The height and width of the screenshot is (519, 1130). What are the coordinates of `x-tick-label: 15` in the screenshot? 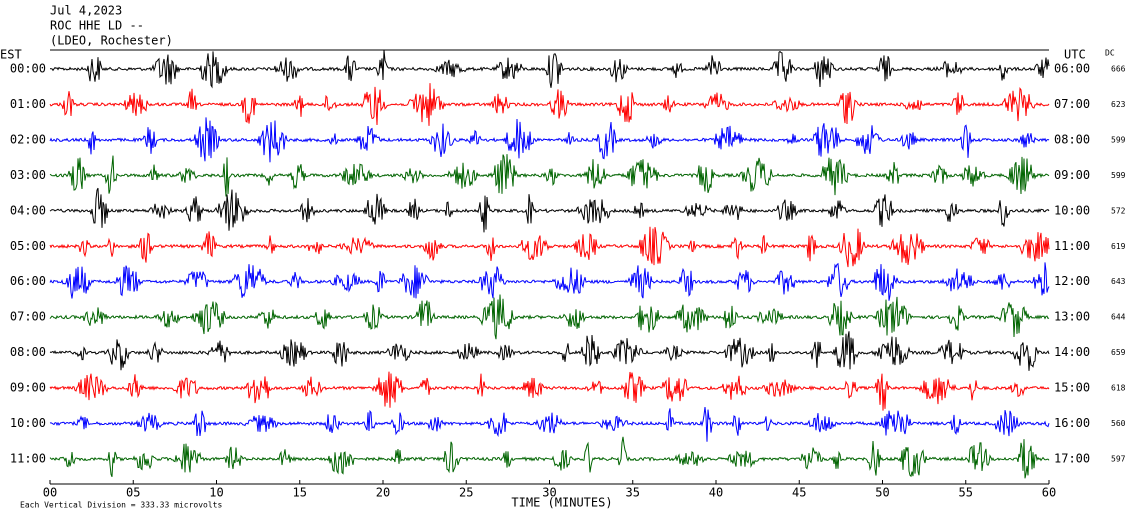 It's located at (300, 493).